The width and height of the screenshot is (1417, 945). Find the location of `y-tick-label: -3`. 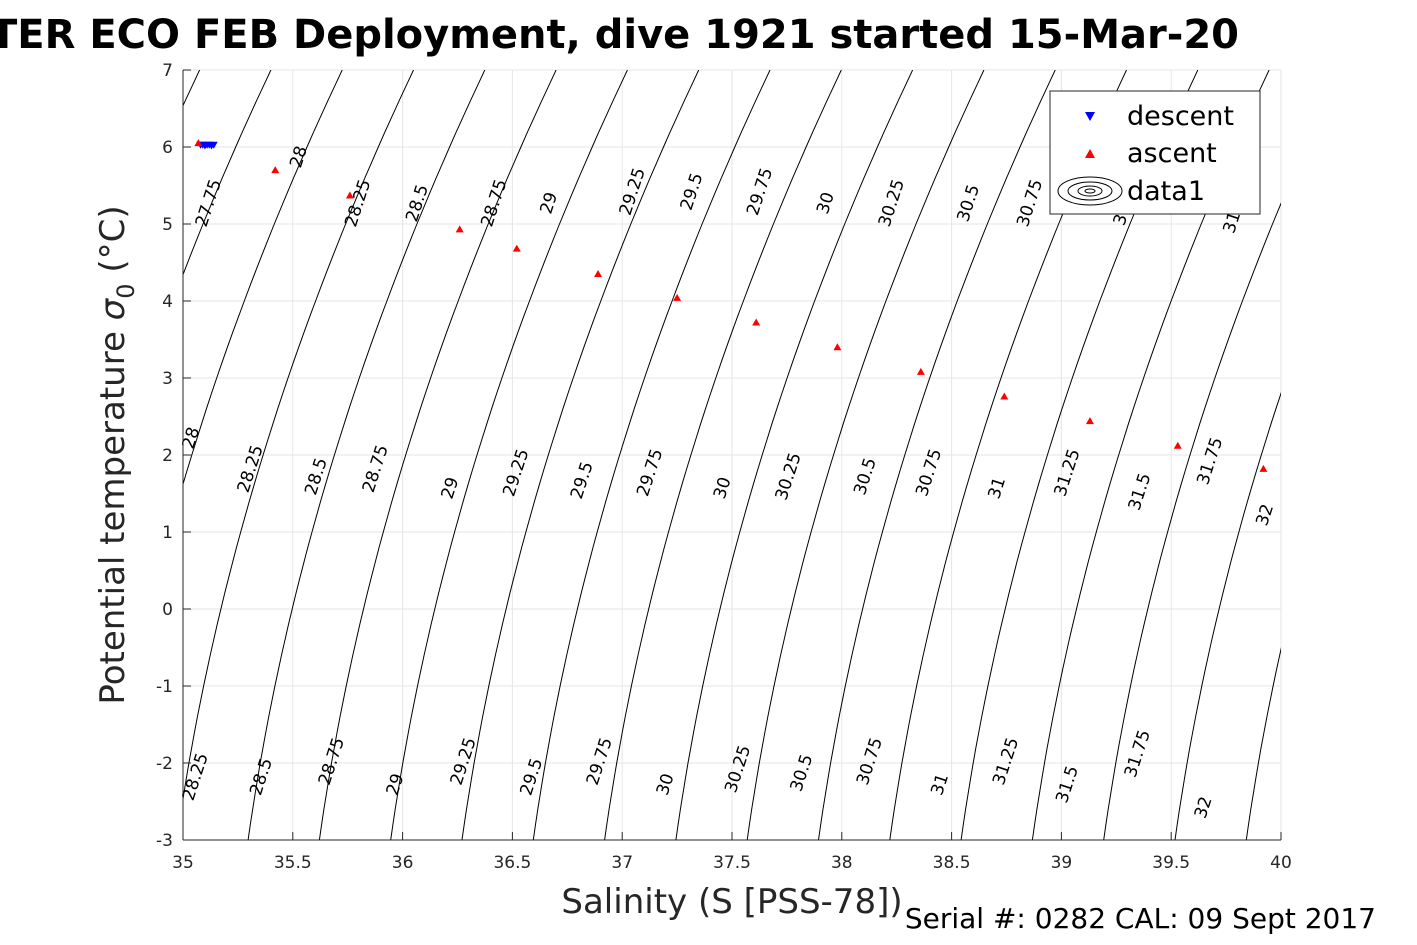

y-tick-label: -3 is located at coordinates (164, 841).